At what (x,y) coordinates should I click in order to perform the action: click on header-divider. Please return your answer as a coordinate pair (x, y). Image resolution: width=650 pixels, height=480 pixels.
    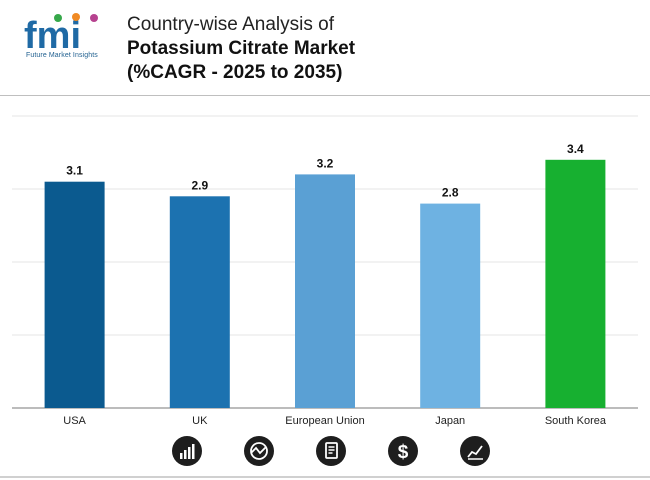
    Looking at the image, I should click on (325, 95).